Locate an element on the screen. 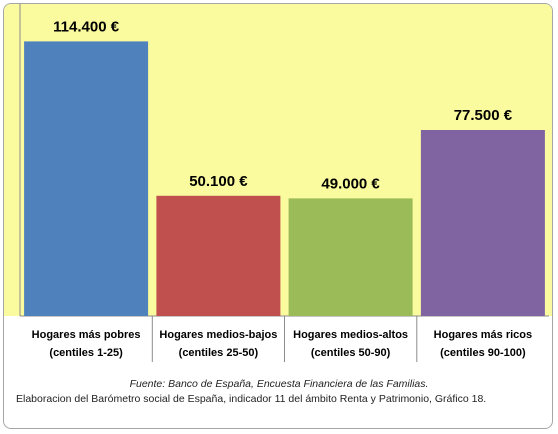  category-label: (centiles 25-50) is located at coordinates (219, 353).